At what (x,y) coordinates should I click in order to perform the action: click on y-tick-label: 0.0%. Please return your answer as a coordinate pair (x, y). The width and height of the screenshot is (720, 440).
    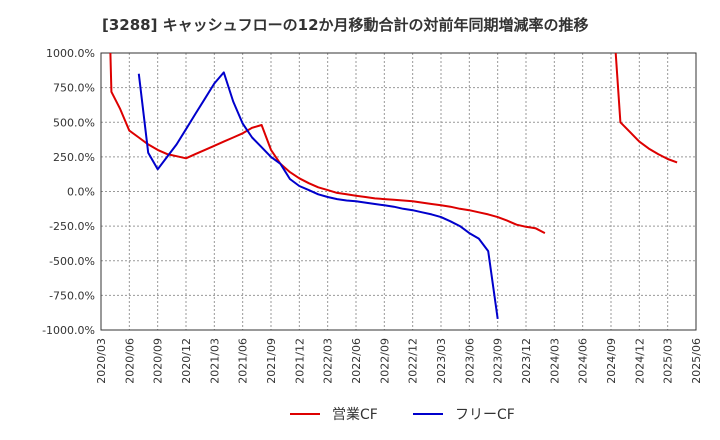
    Looking at the image, I should click on (81, 192).